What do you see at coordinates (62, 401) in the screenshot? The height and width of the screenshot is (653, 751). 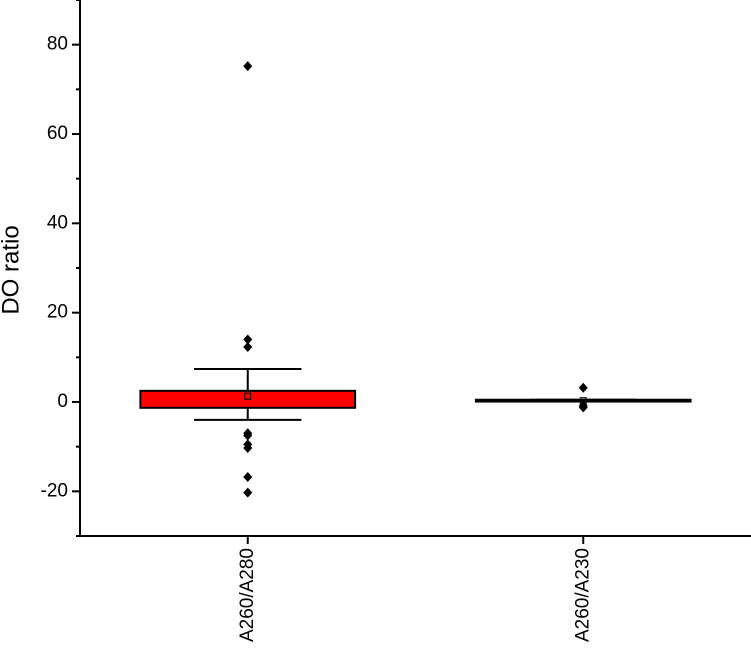 I see `y-tick-label: 0` at bounding box center [62, 401].